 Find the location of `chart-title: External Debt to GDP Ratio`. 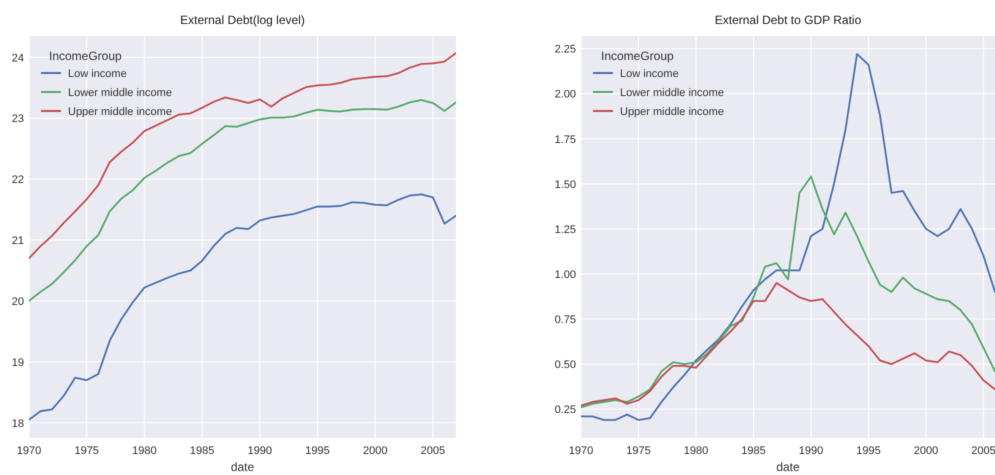

chart-title: External Debt to GDP Ratio is located at coordinates (788, 20).